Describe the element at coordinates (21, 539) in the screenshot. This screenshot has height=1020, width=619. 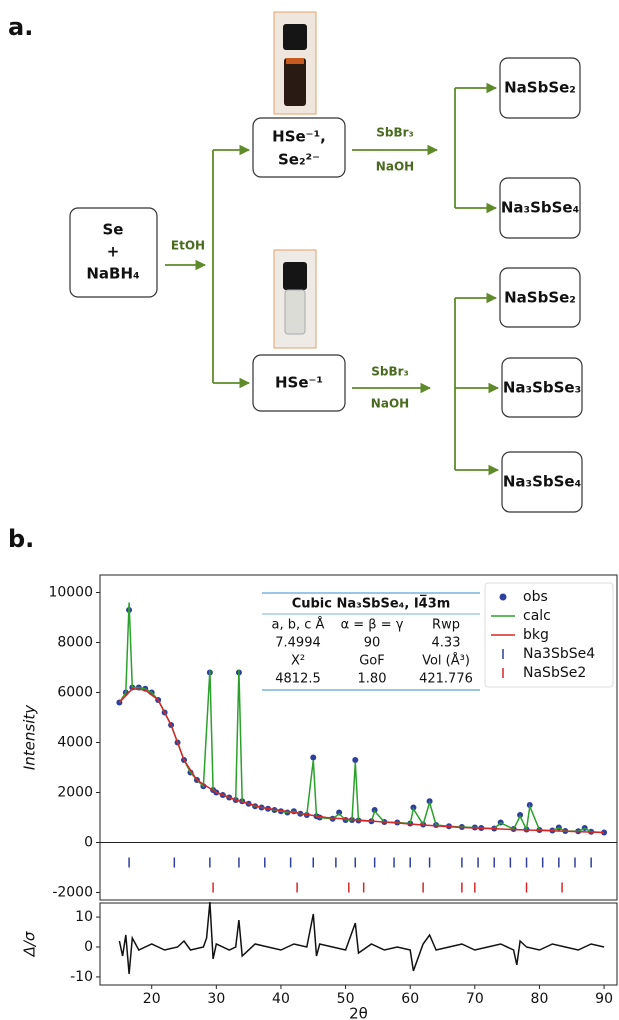
I see `panel-label: b.` at that location.